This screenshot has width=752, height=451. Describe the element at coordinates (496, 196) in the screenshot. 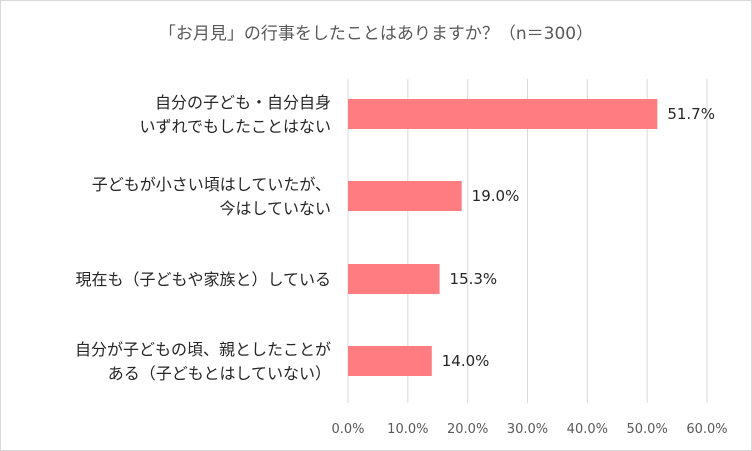

I see `data-label: 19.0%` at that location.